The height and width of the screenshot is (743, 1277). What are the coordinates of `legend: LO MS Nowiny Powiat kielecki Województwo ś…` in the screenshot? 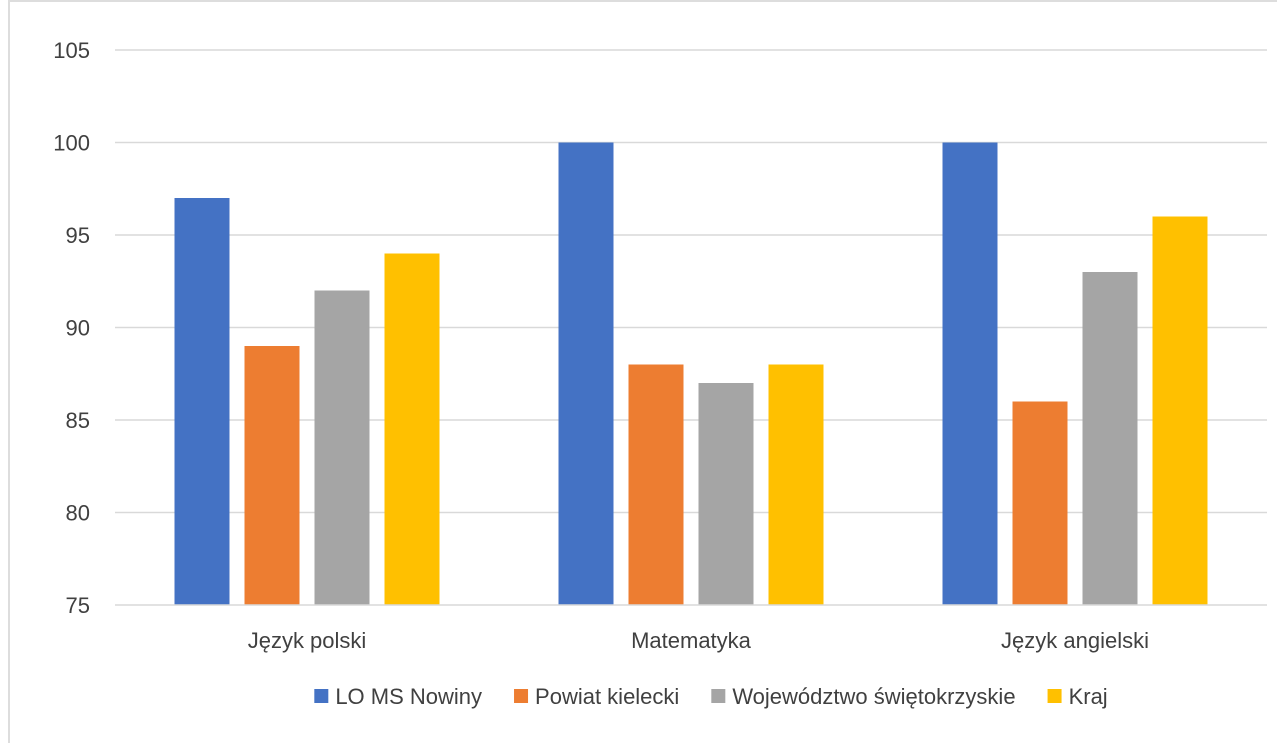 It's located at (711, 696).